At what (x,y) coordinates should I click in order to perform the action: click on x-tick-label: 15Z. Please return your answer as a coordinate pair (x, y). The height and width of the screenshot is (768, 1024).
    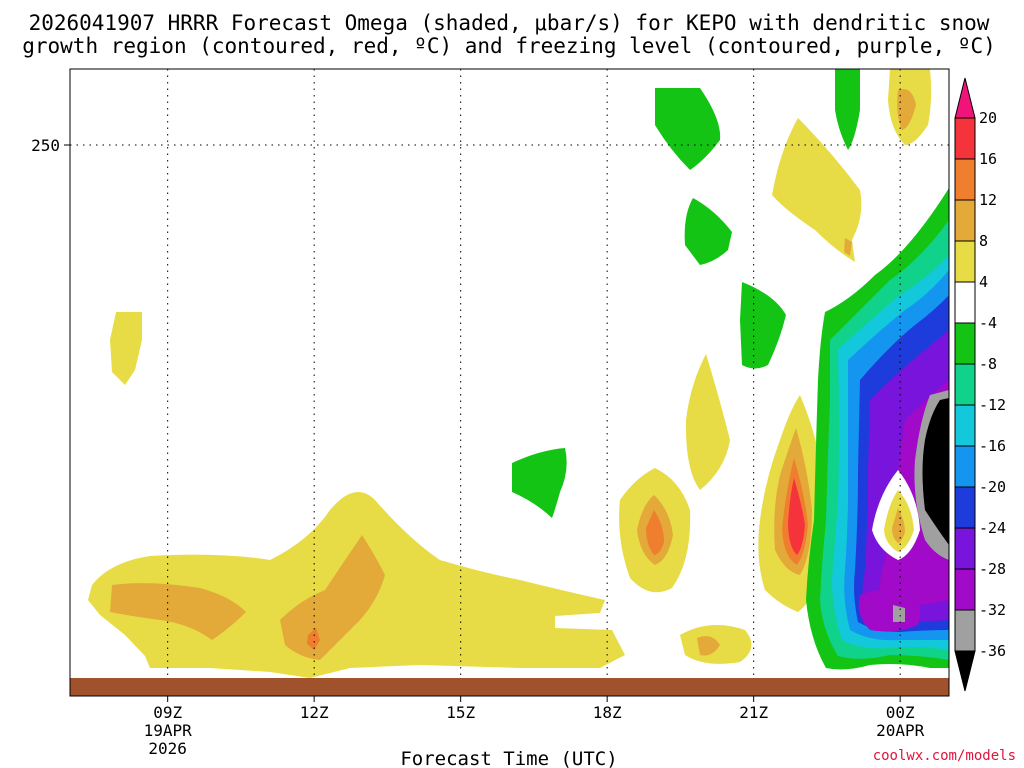
    Looking at the image, I should click on (460, 712).